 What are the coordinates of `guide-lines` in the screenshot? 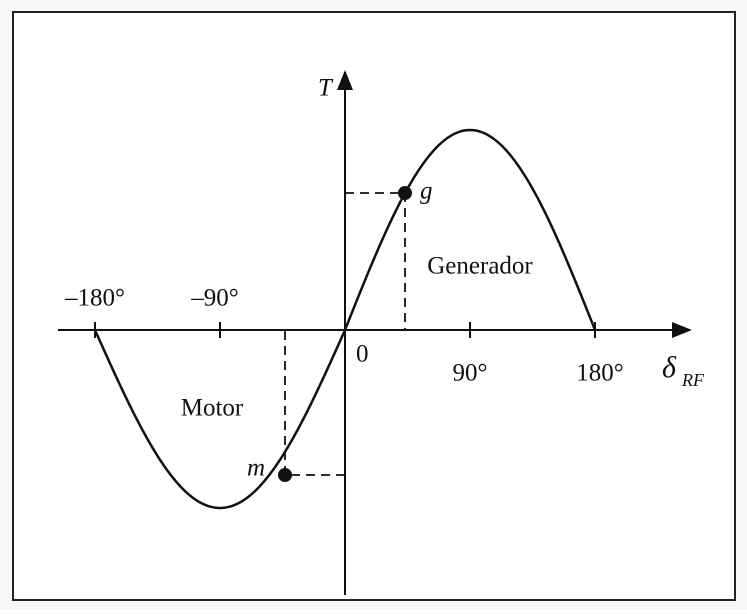 It's located at (345, 334).